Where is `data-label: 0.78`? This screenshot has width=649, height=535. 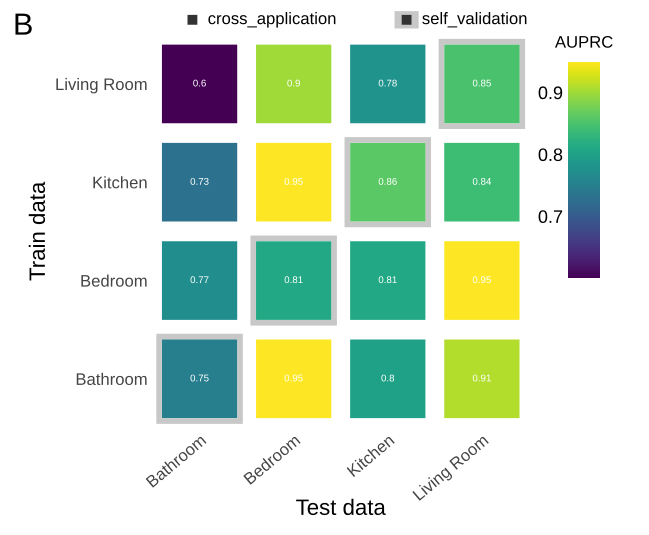
data-label: 0.78 is located at coordinates (387, 83).